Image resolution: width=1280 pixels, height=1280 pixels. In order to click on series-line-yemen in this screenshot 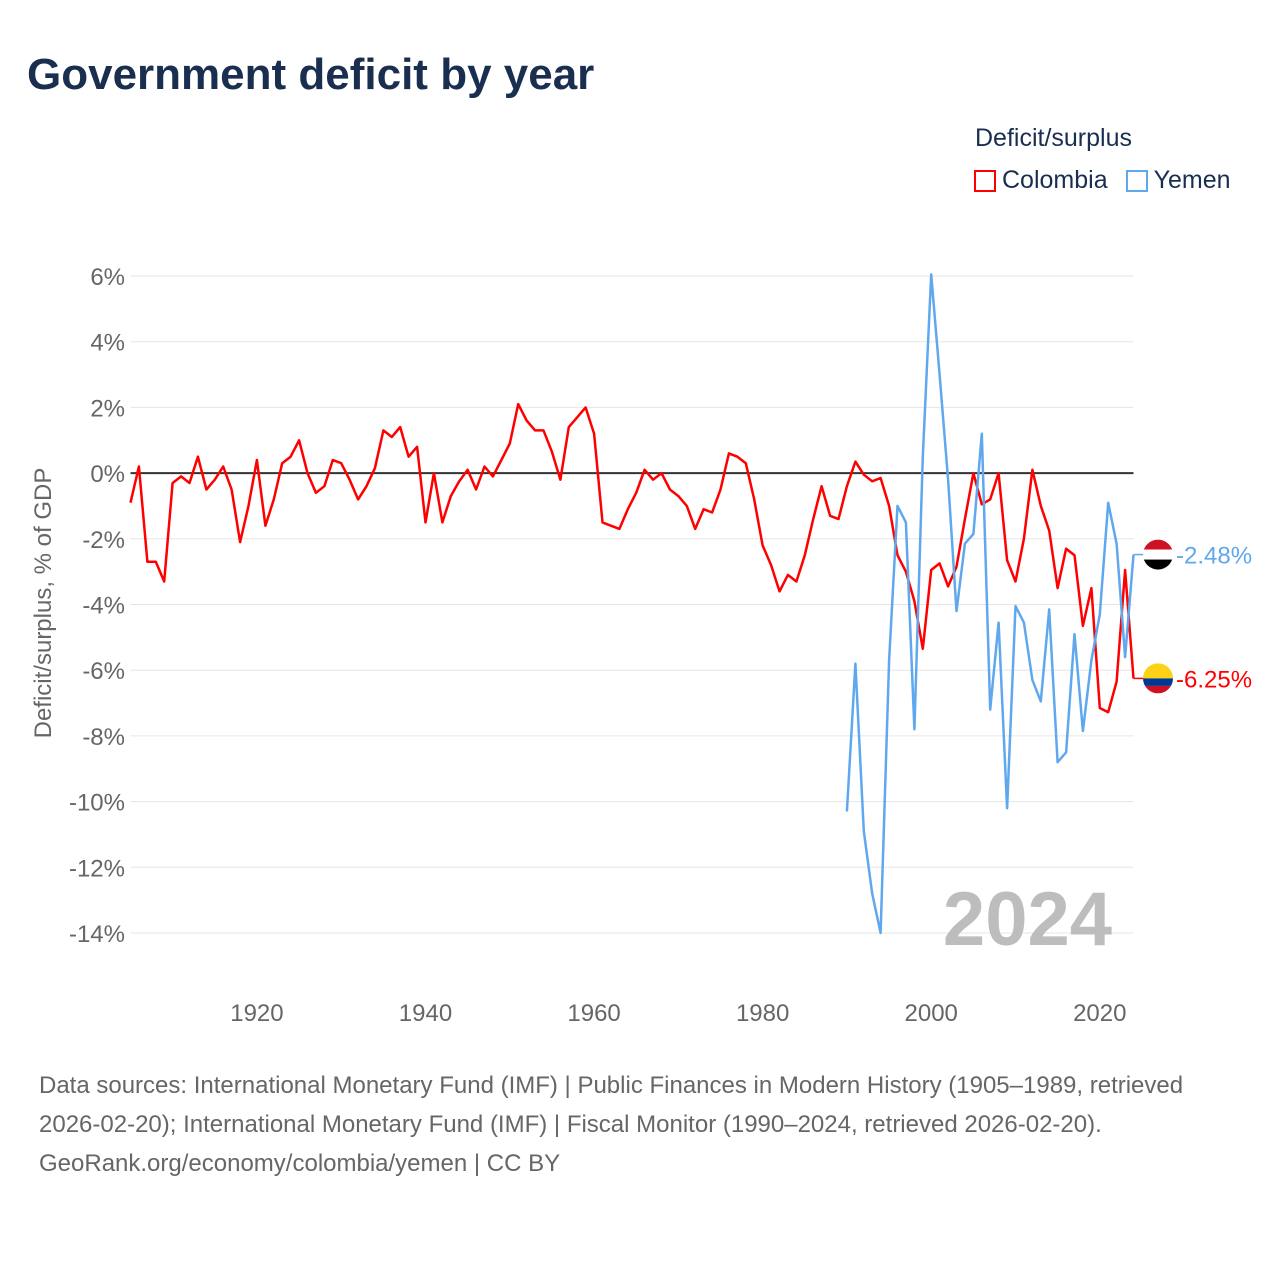, I will do `click(990, 604)`.